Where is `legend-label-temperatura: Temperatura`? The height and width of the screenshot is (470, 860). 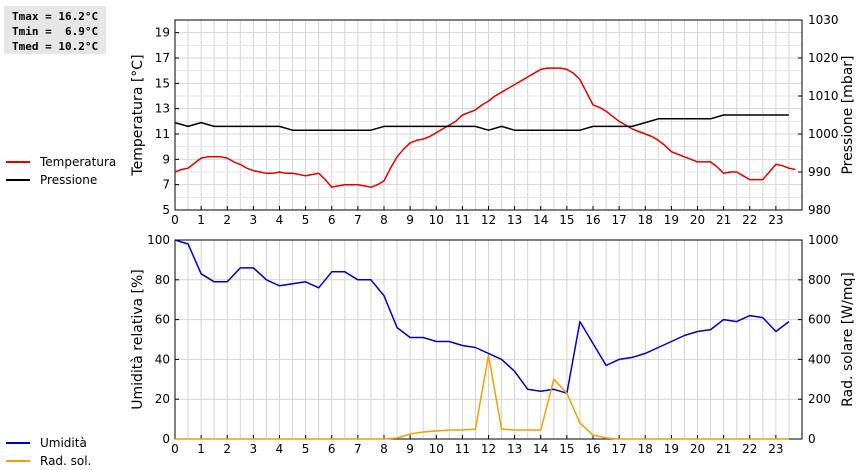
legend-label-temperatura: Temperatura is located at coordinates (78, 162).